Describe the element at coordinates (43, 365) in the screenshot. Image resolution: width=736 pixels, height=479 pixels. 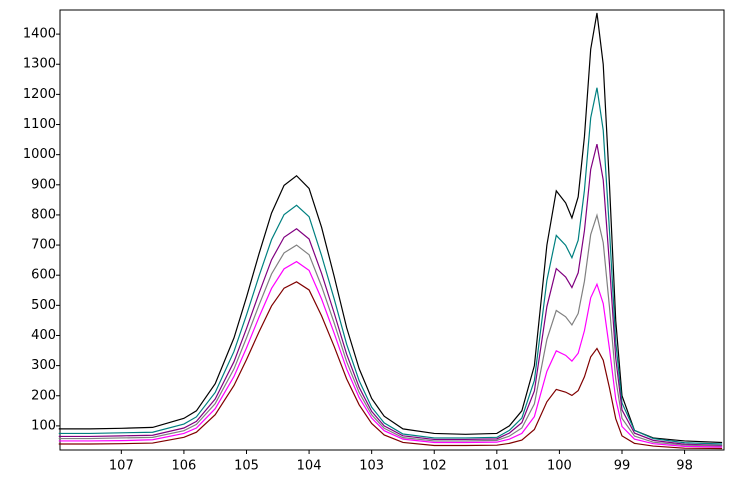
I see `y-tick-label: 300` at that location.